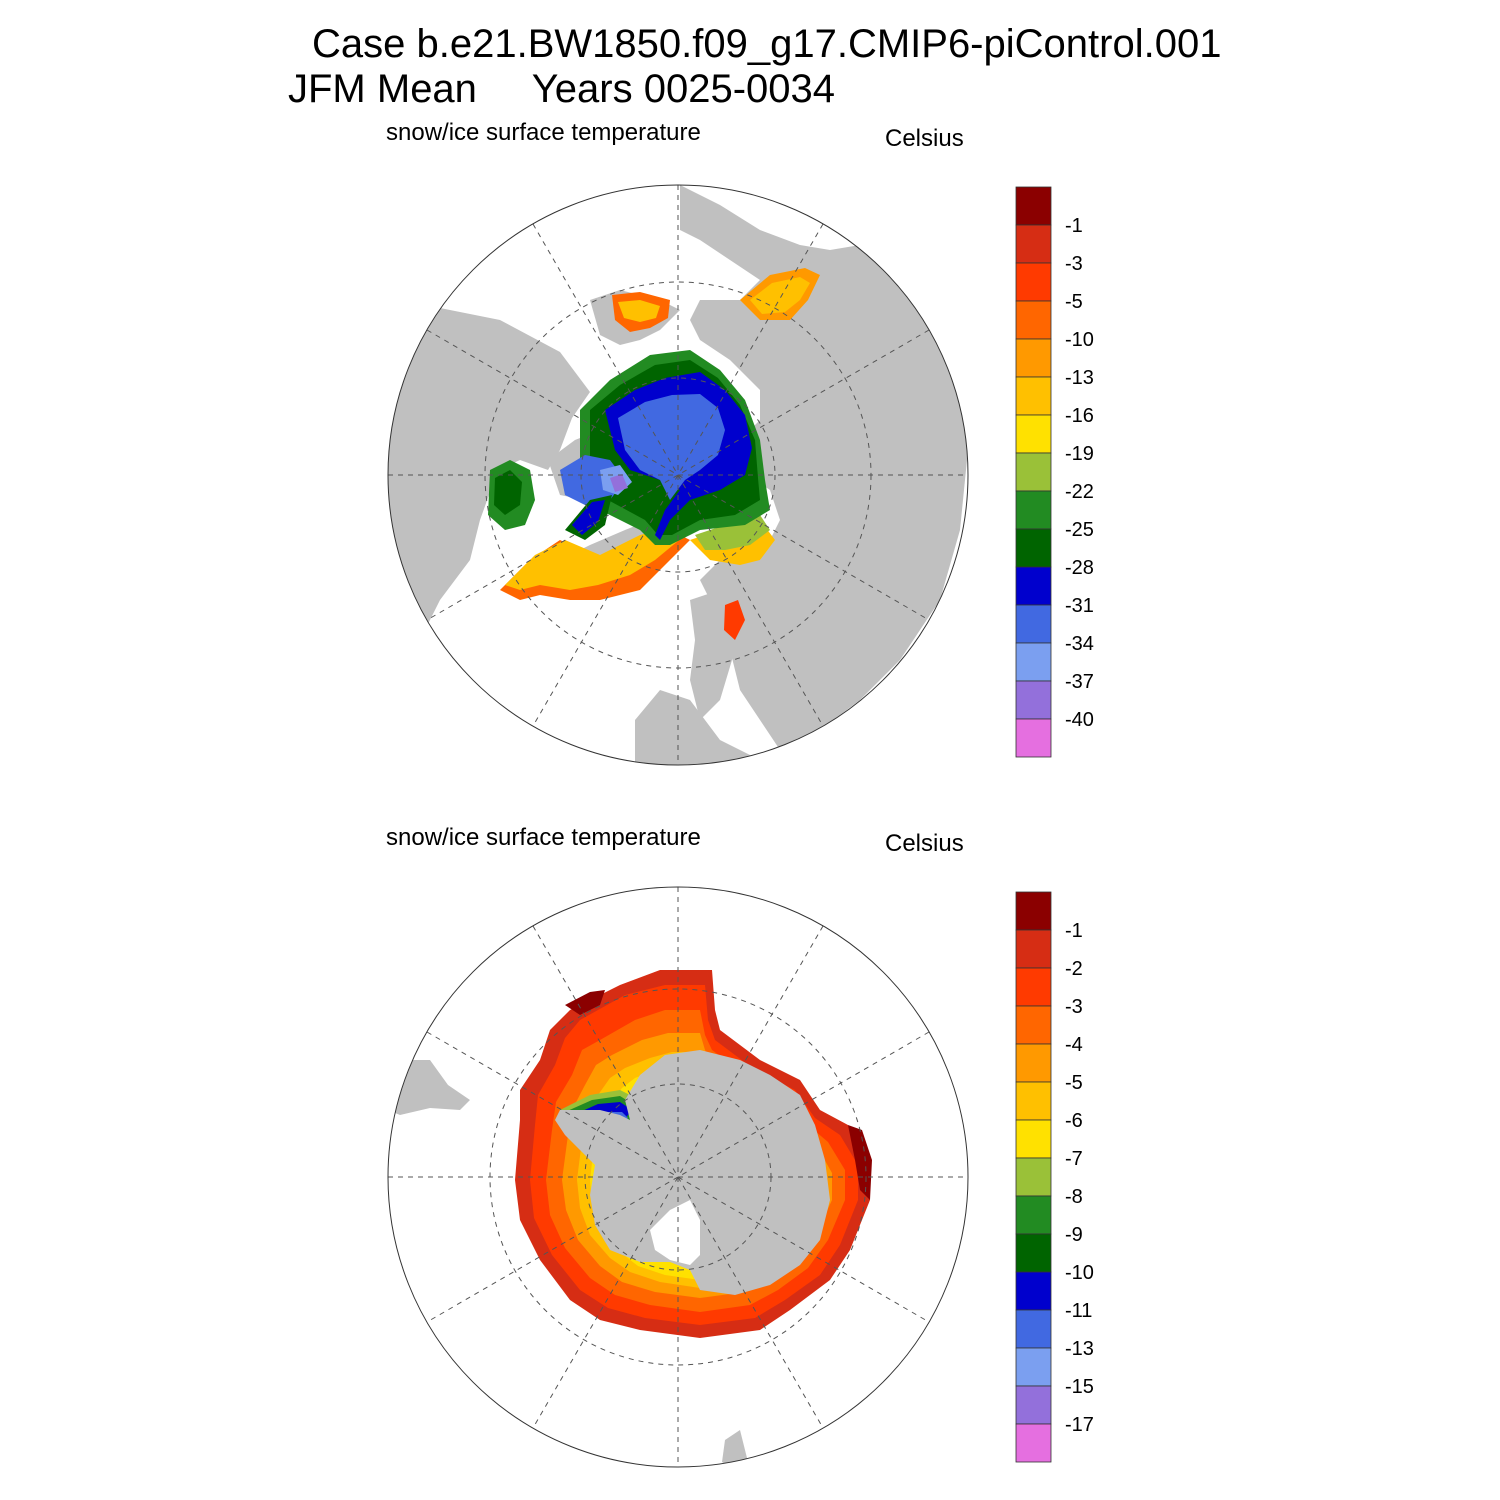 The height and width of the screenshot is (1500, 1500). I want to click on north-colorbar: -1 -3 -5 -10 -13 -16 -19 -22 -25 -28 -31 -34 -37 -40, so click(1054, 472).